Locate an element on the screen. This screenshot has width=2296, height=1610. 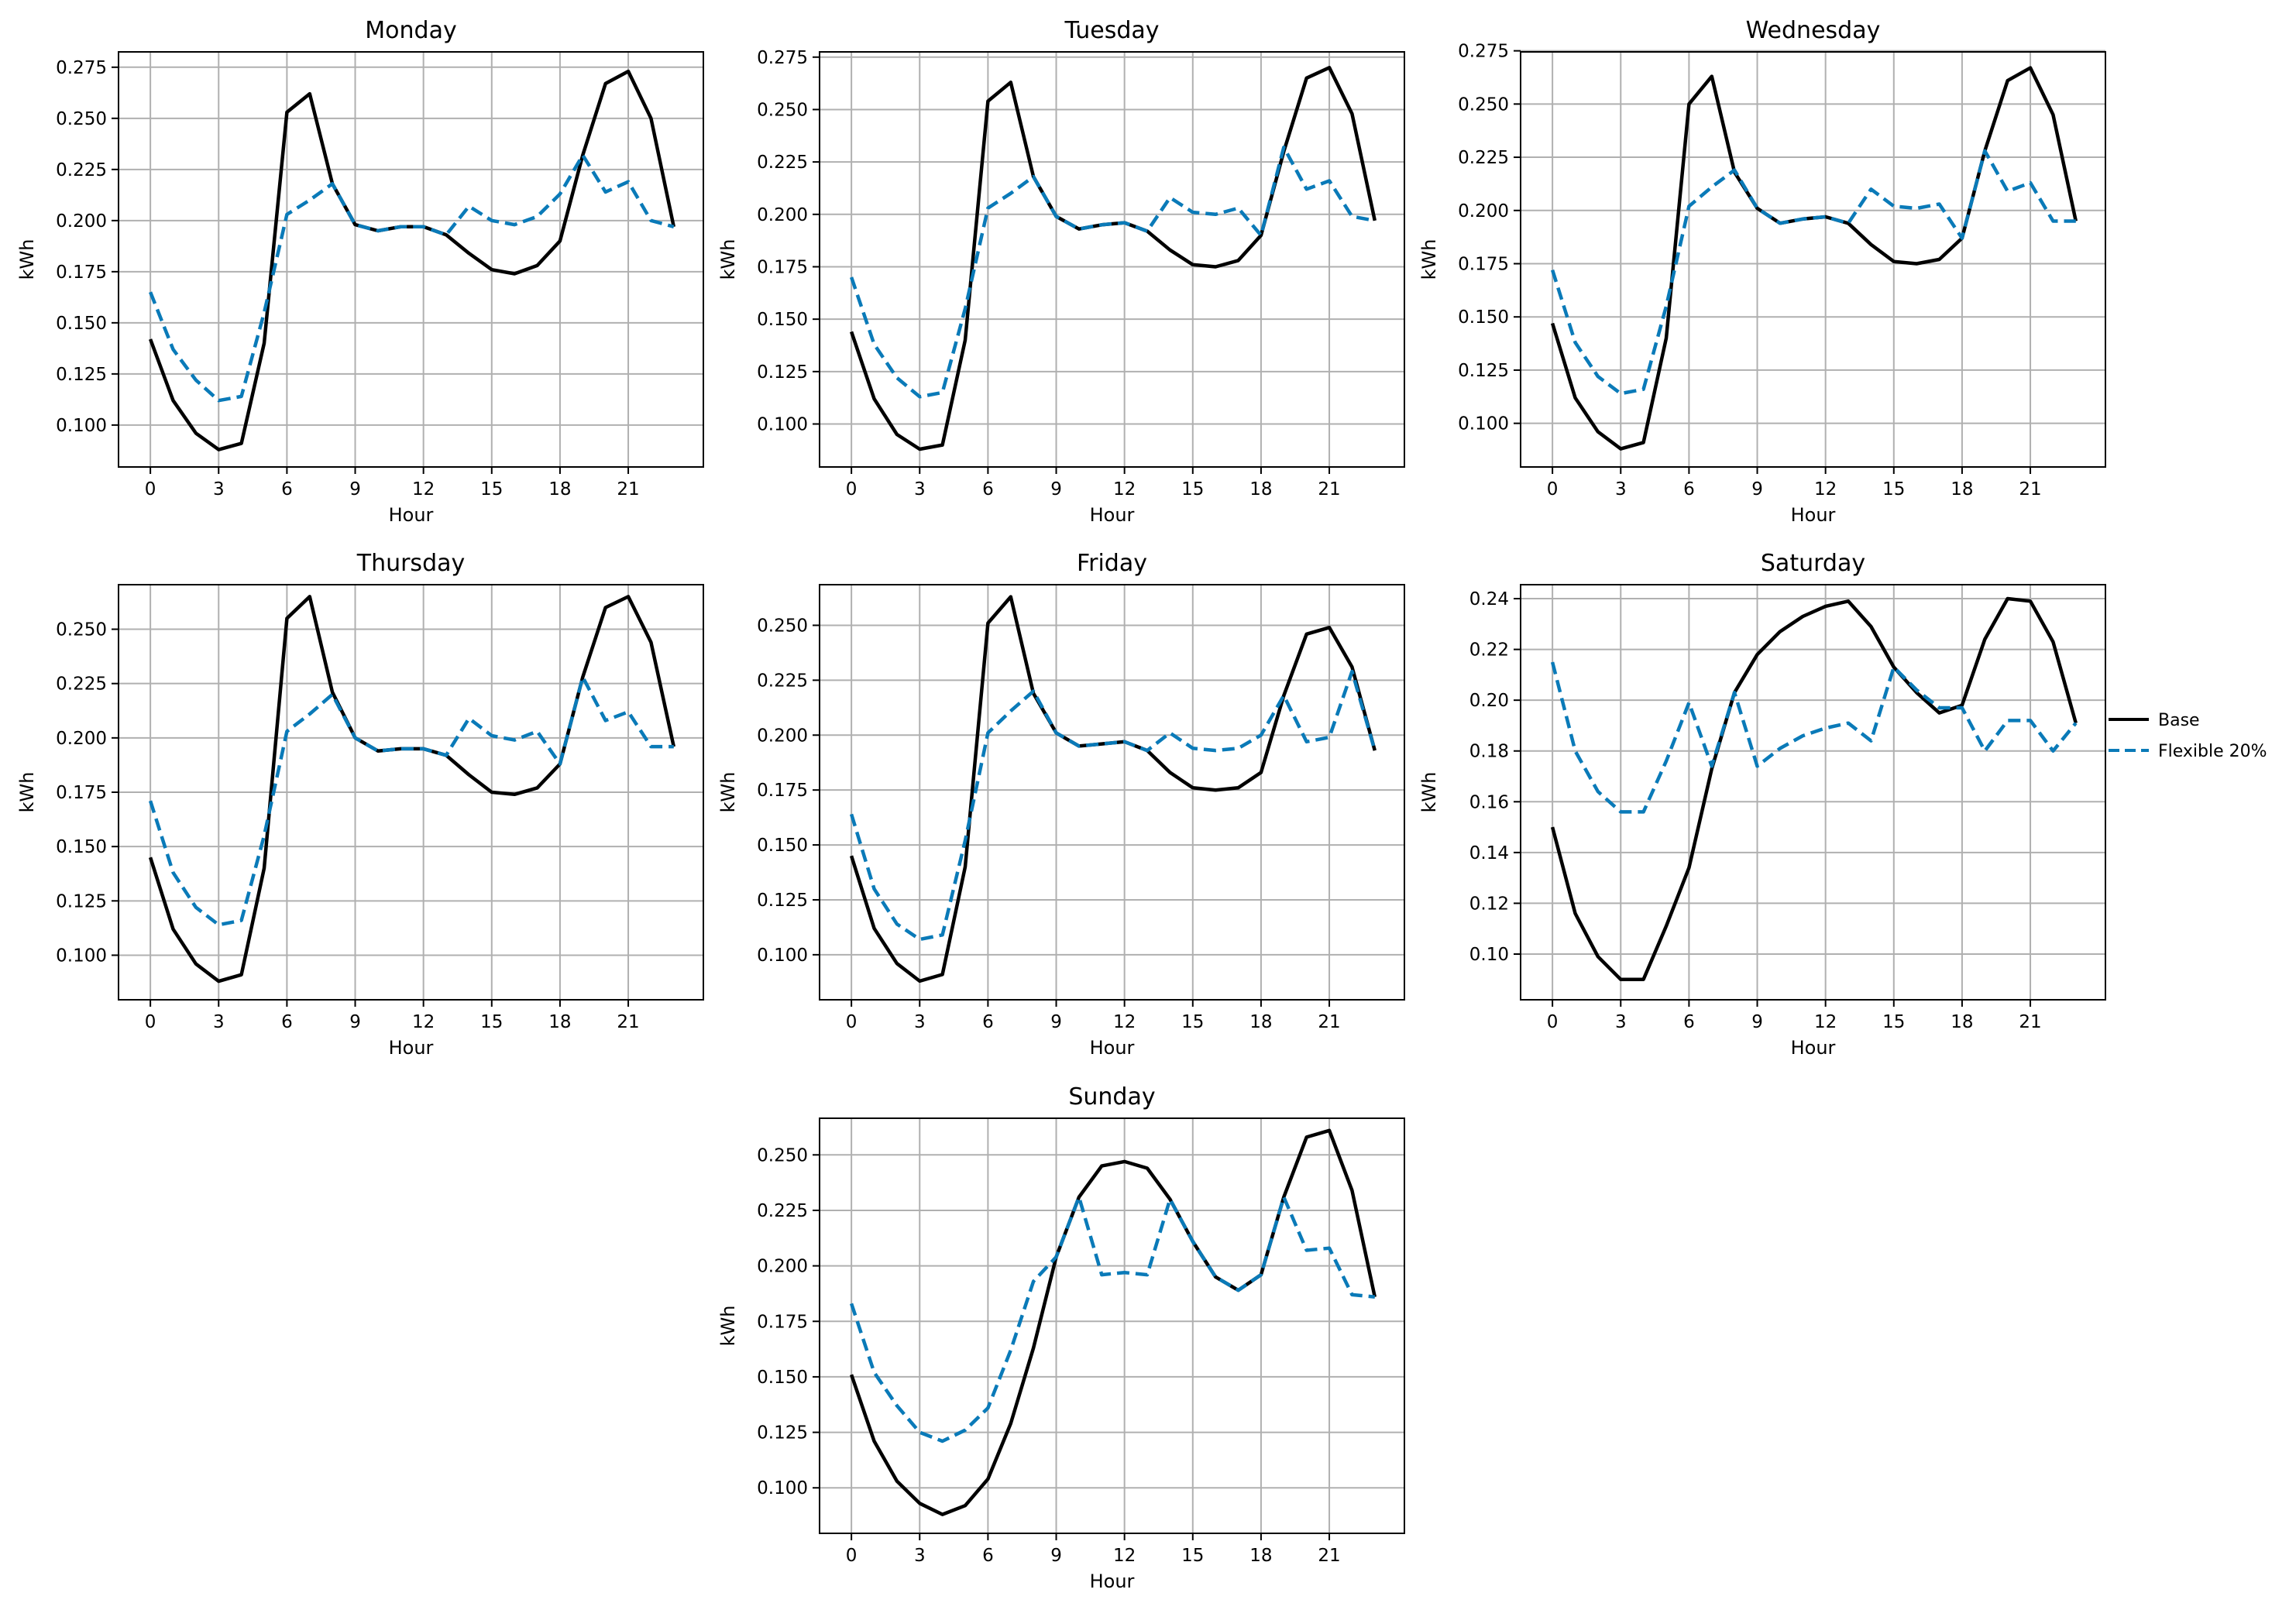
y-tick-label: 0.14 is located at coordinates (1489, 853).